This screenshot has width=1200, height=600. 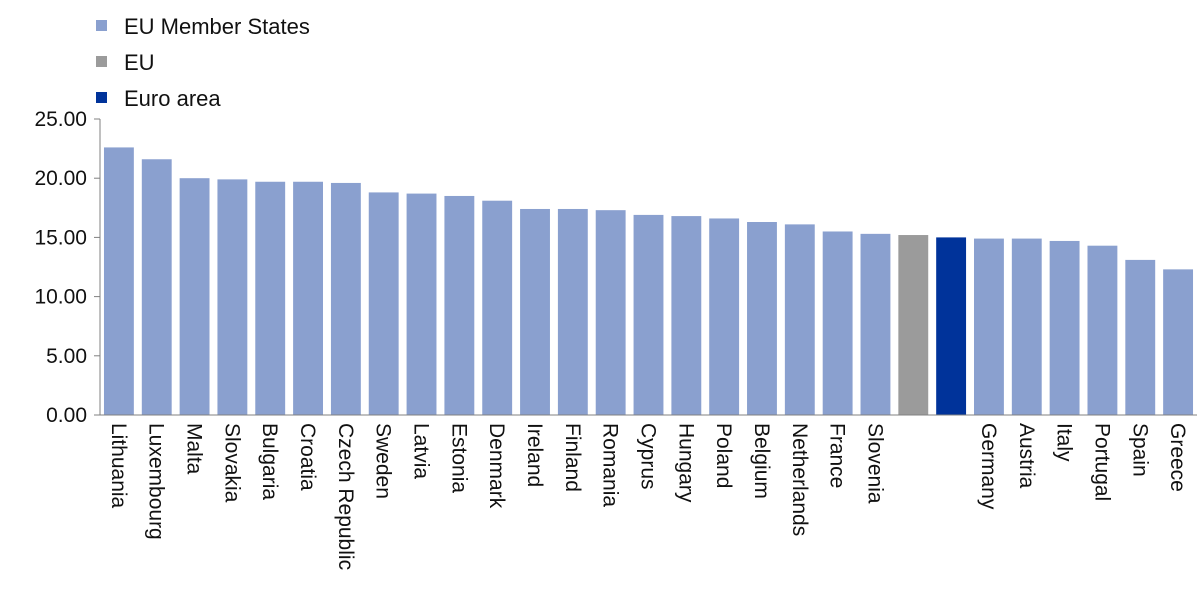 I want to click on x-category-label: Sweden, so click(x=383, y=461).